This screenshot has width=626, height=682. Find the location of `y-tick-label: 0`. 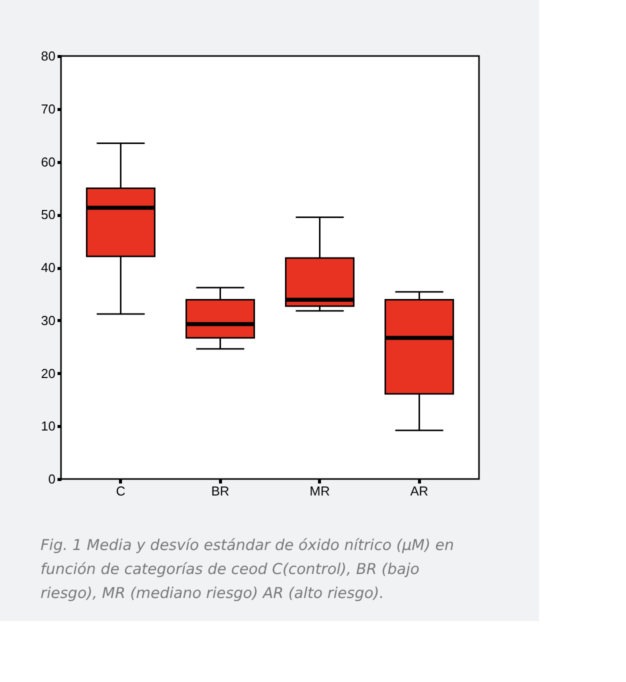

y-tick-label: 0 is located at coordinates (52, 479).